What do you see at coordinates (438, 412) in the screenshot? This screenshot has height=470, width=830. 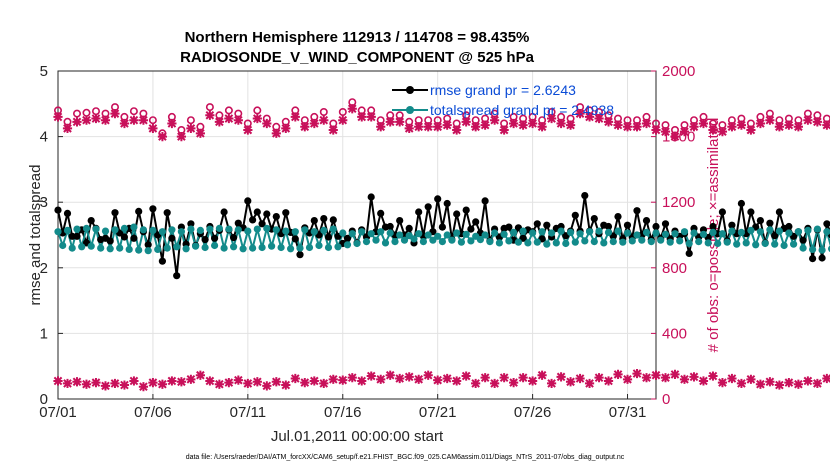 I see `x-tick-label: 07/21` at bounding box center [438, 412].